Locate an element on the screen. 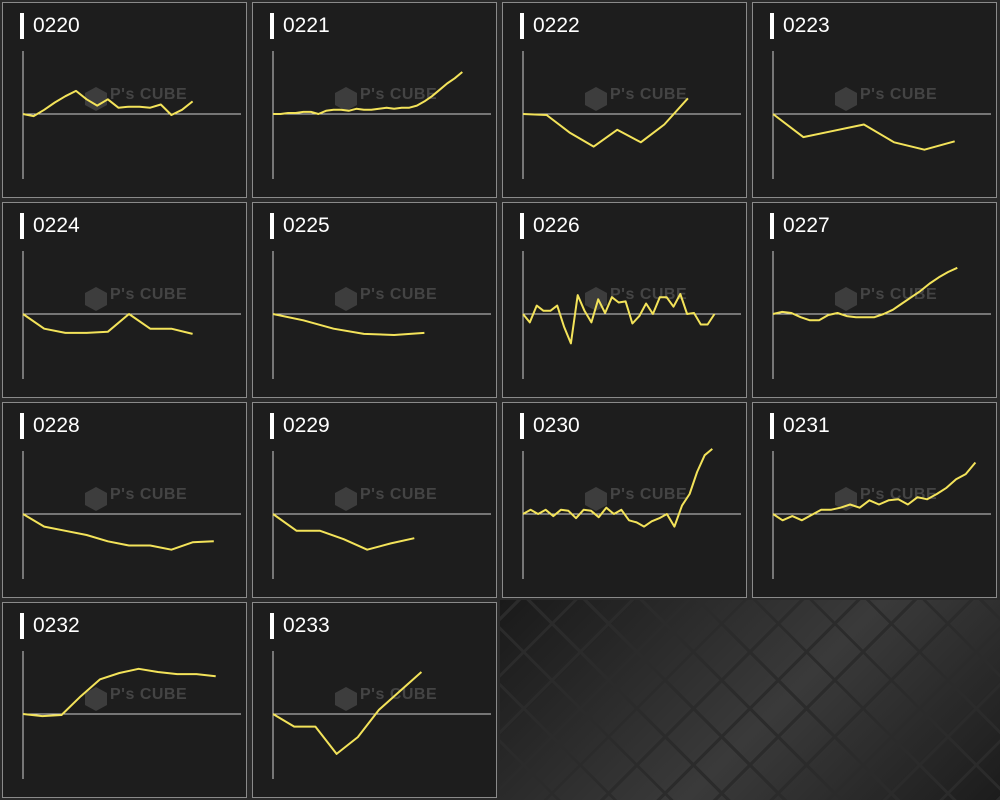  background-pattern is located at coordinates (750, 700).